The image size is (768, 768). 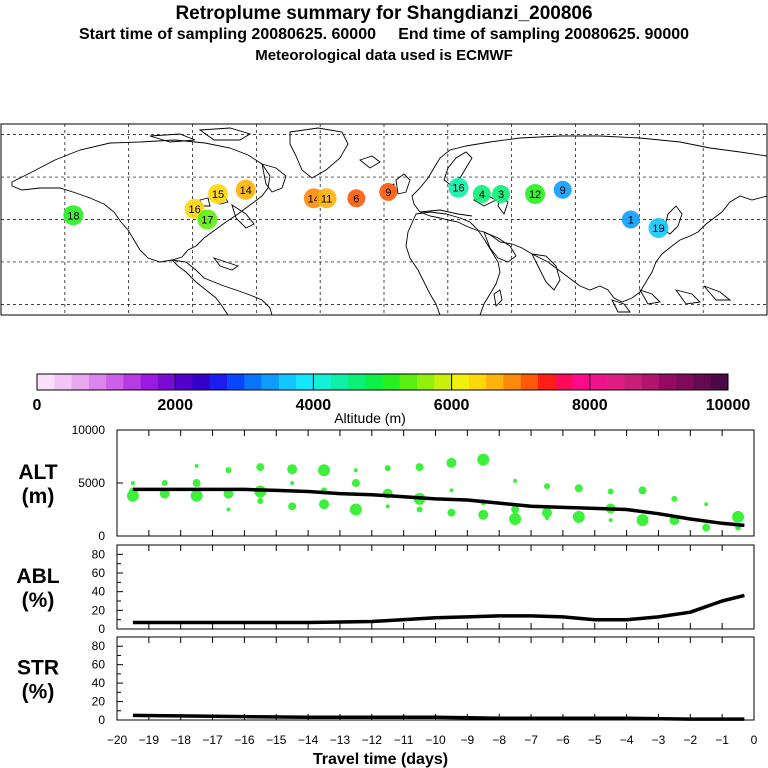 I want to click on colorbar-tick-label: 6000, so click(x=452, y=405).